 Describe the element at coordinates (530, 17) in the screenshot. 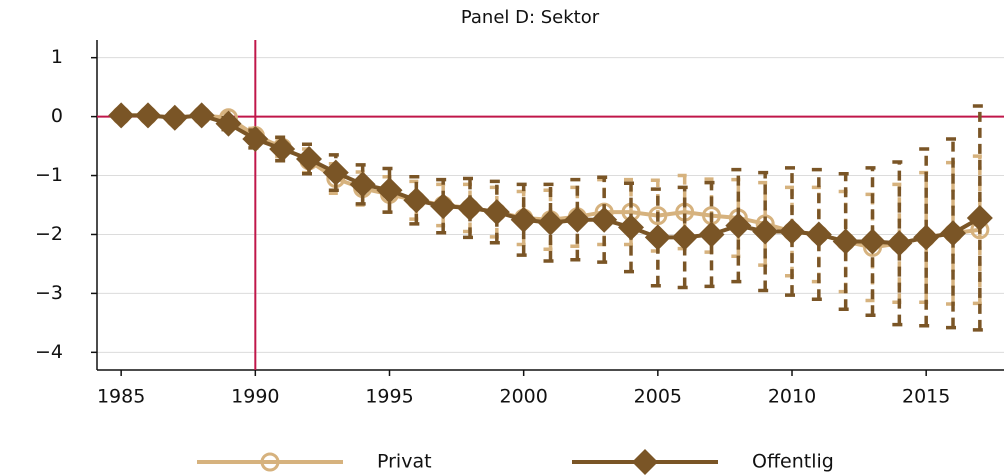

I see `chart-title: Panel D: Sektor` at that location.